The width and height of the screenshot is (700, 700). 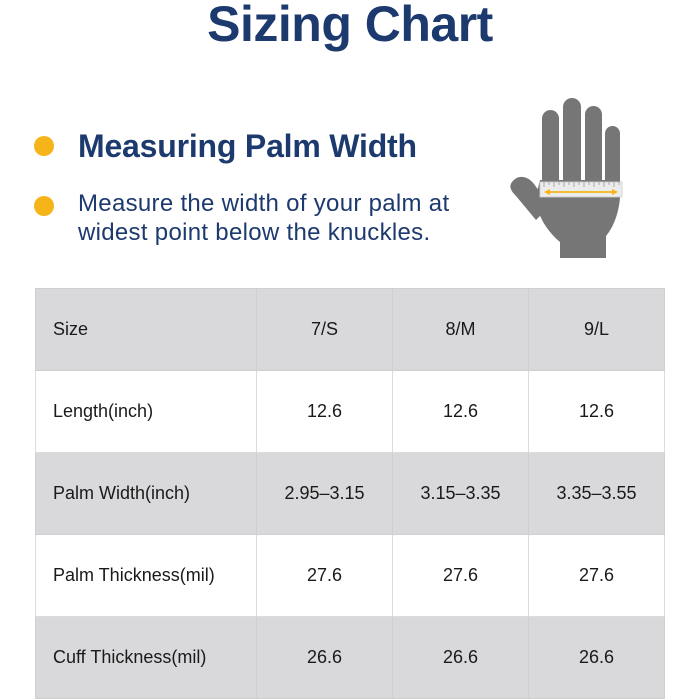 What do you see at coordinates (247, 146) in the screenshot?
I see `section-heading: Measuring Palm Width` at bounding box center [247, 146].